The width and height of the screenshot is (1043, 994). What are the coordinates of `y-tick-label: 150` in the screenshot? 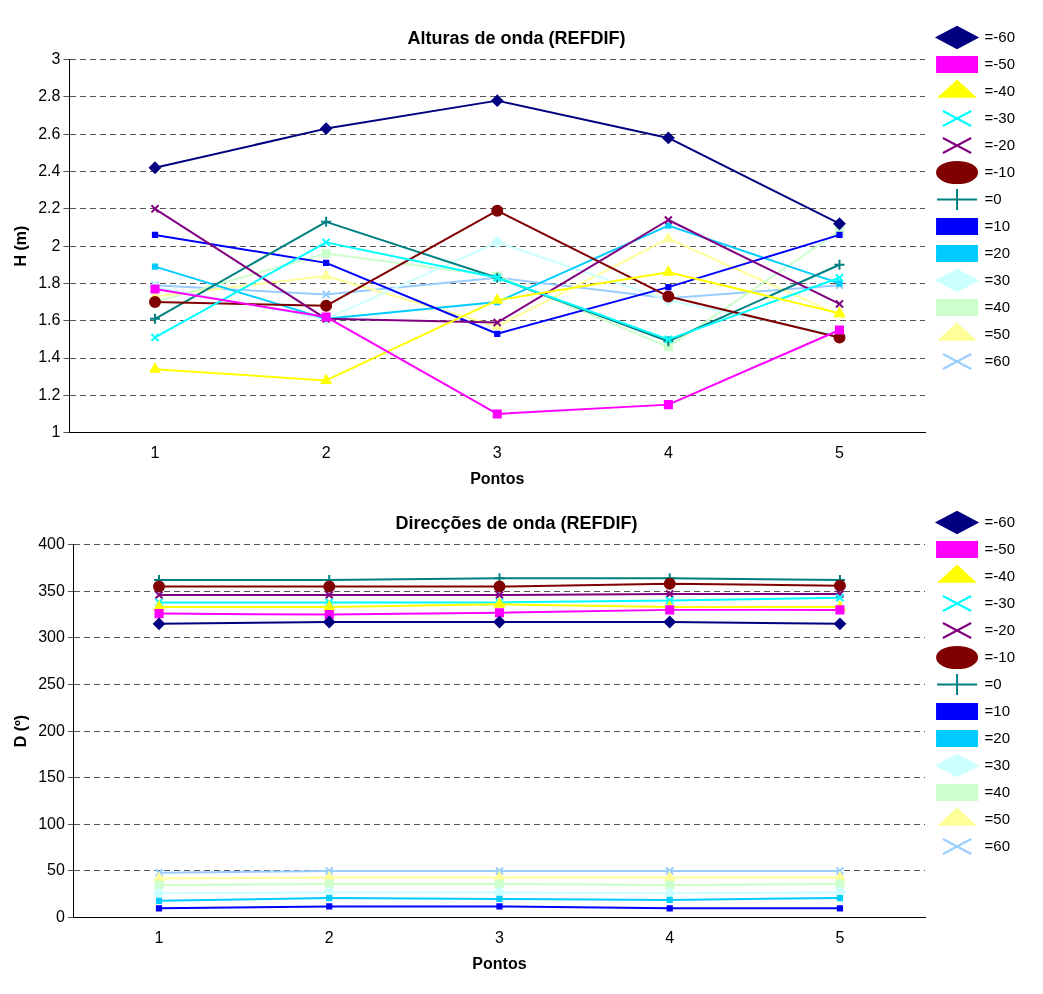 It's located at (51, 777).